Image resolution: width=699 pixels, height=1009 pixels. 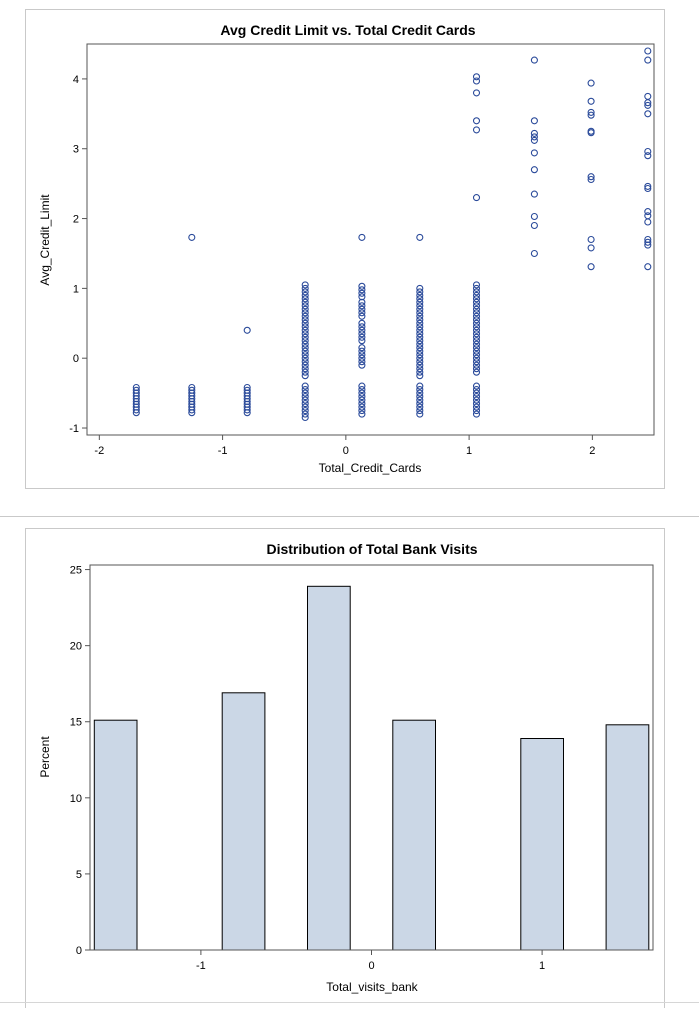 What do you see at coordinates (76, 220) in the screenshot?
I see `scatter-y-tick-label: 2` at bounding box center [76, 220].